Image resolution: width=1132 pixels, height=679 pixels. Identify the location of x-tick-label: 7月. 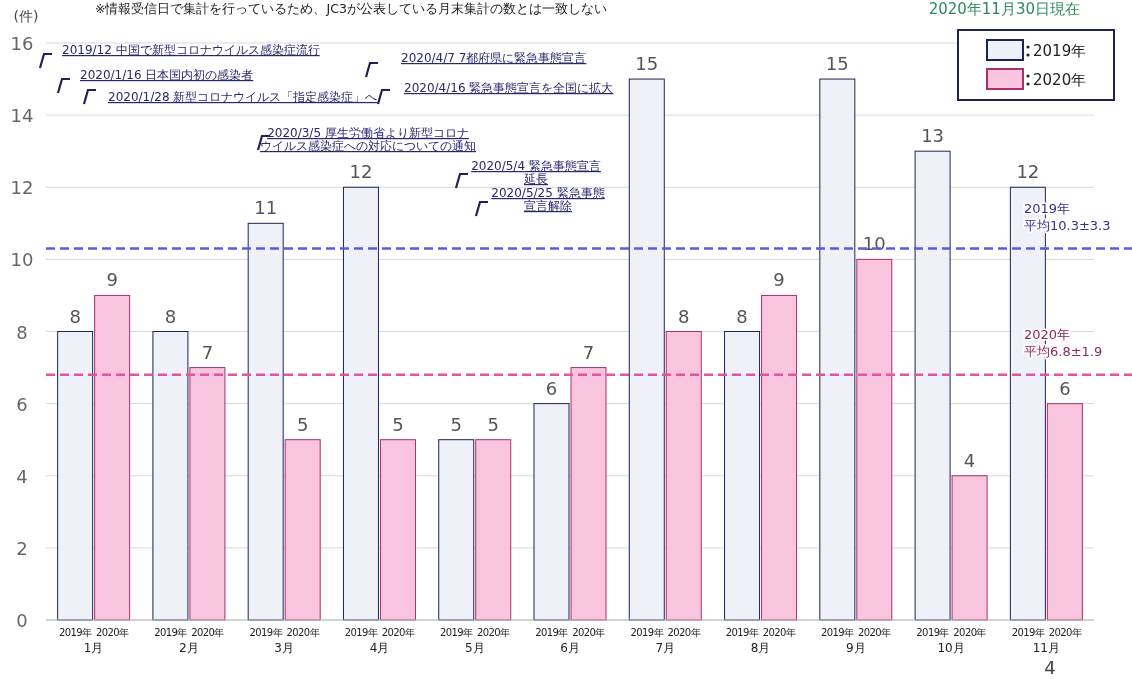
(665, 648).